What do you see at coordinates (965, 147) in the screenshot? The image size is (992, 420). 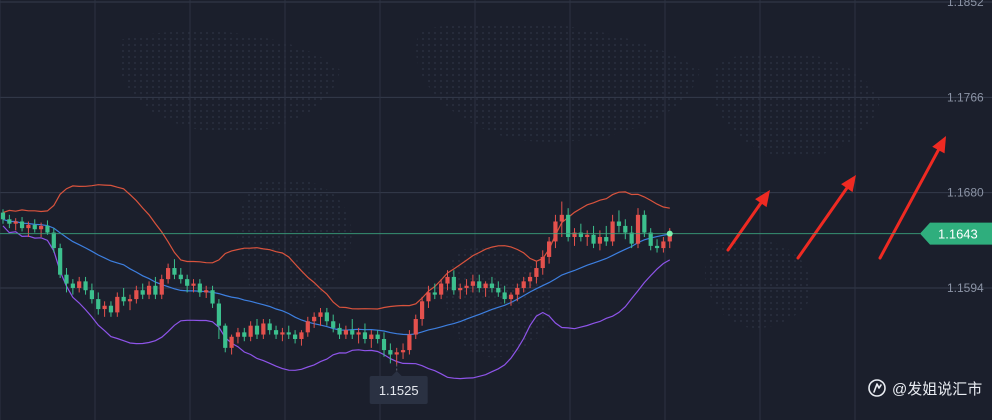 I see `y-axis: 1.1852 1.1766 1.1680 1.1594` at bounding box center [965, 147].